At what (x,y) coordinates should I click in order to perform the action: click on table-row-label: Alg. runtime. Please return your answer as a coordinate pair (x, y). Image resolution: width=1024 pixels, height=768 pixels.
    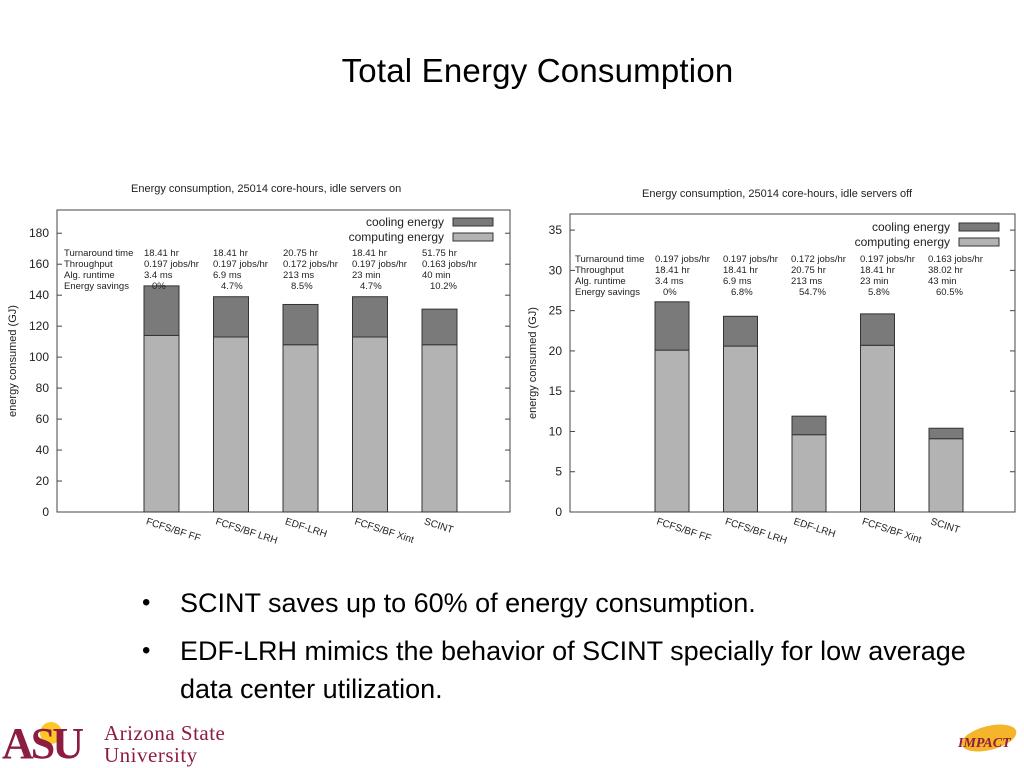
    Looking at the image, I should click on (89, 275).